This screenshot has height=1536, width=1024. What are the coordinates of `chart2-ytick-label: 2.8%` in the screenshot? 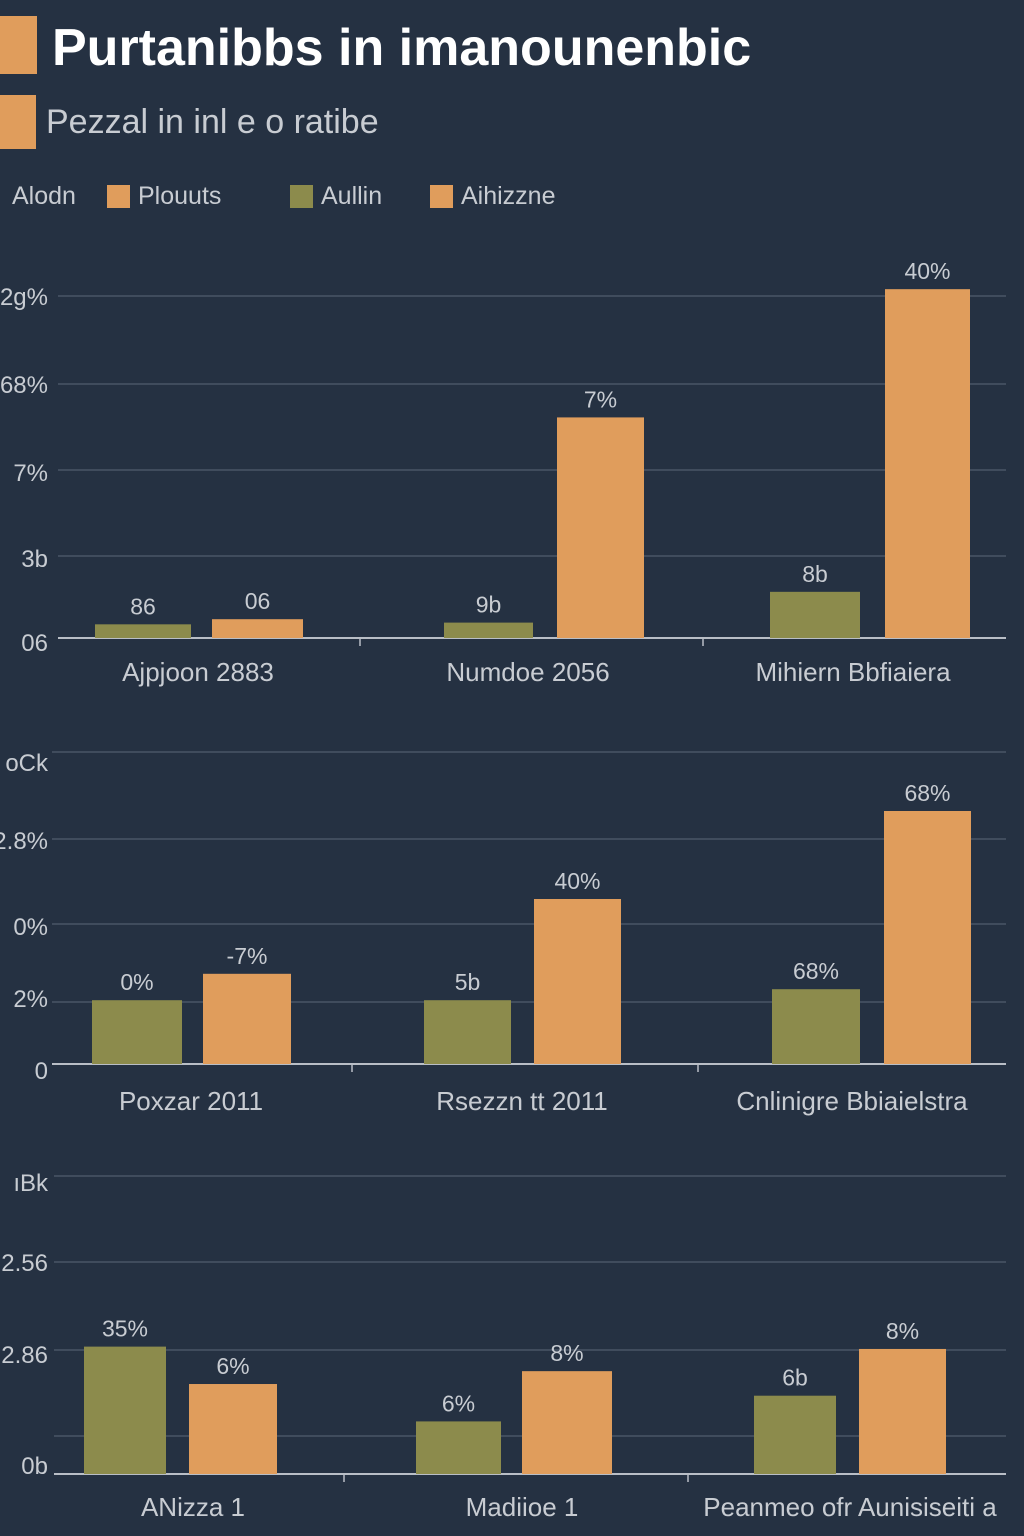 It's located at (24, 841).